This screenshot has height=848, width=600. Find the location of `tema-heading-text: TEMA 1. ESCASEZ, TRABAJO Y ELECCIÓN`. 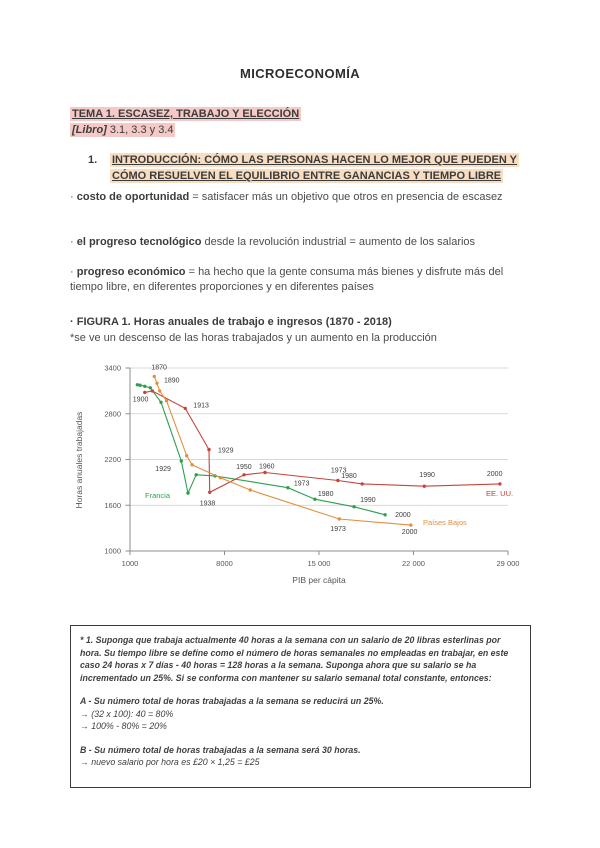

tema-heading-text: TEMA 1. ESCASEZ, TRABAJO Y ELECCIÓN is located at coordinates (186, 114).